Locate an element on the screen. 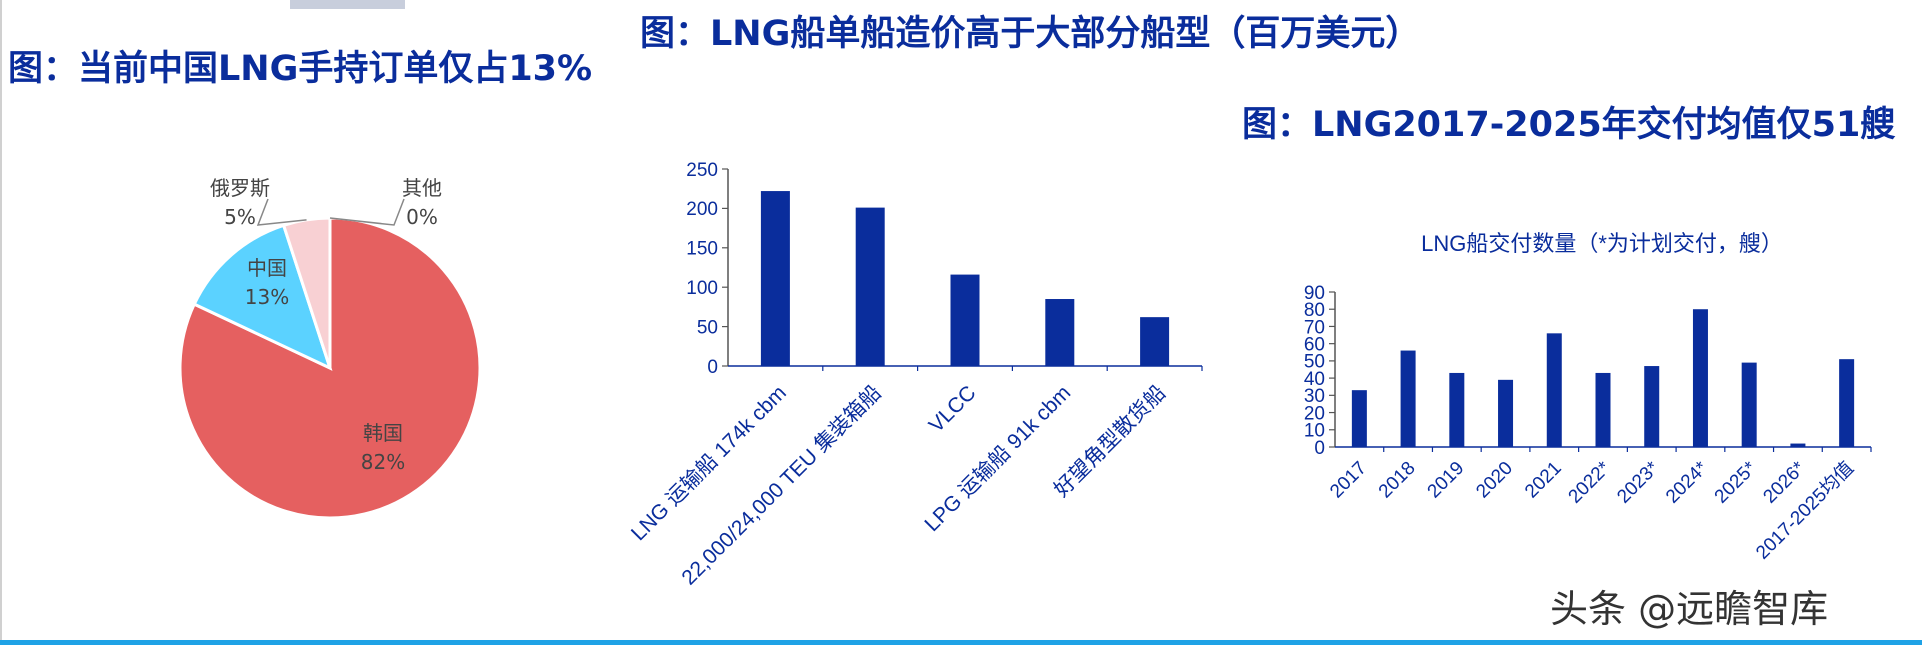 This screenshot has width=1922, height=650. pie-label-value-3: 0% is located at coordinates (422, 217).